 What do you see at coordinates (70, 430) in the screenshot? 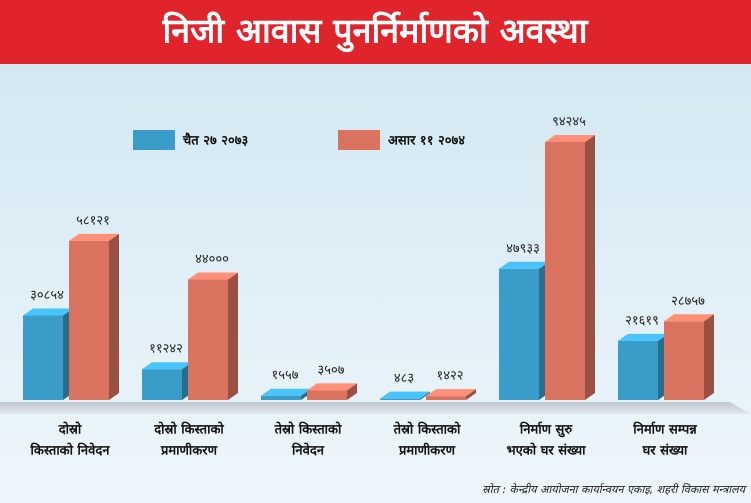
I see `x-tick-label: दोस्रो` at bounding box center [70, 430].